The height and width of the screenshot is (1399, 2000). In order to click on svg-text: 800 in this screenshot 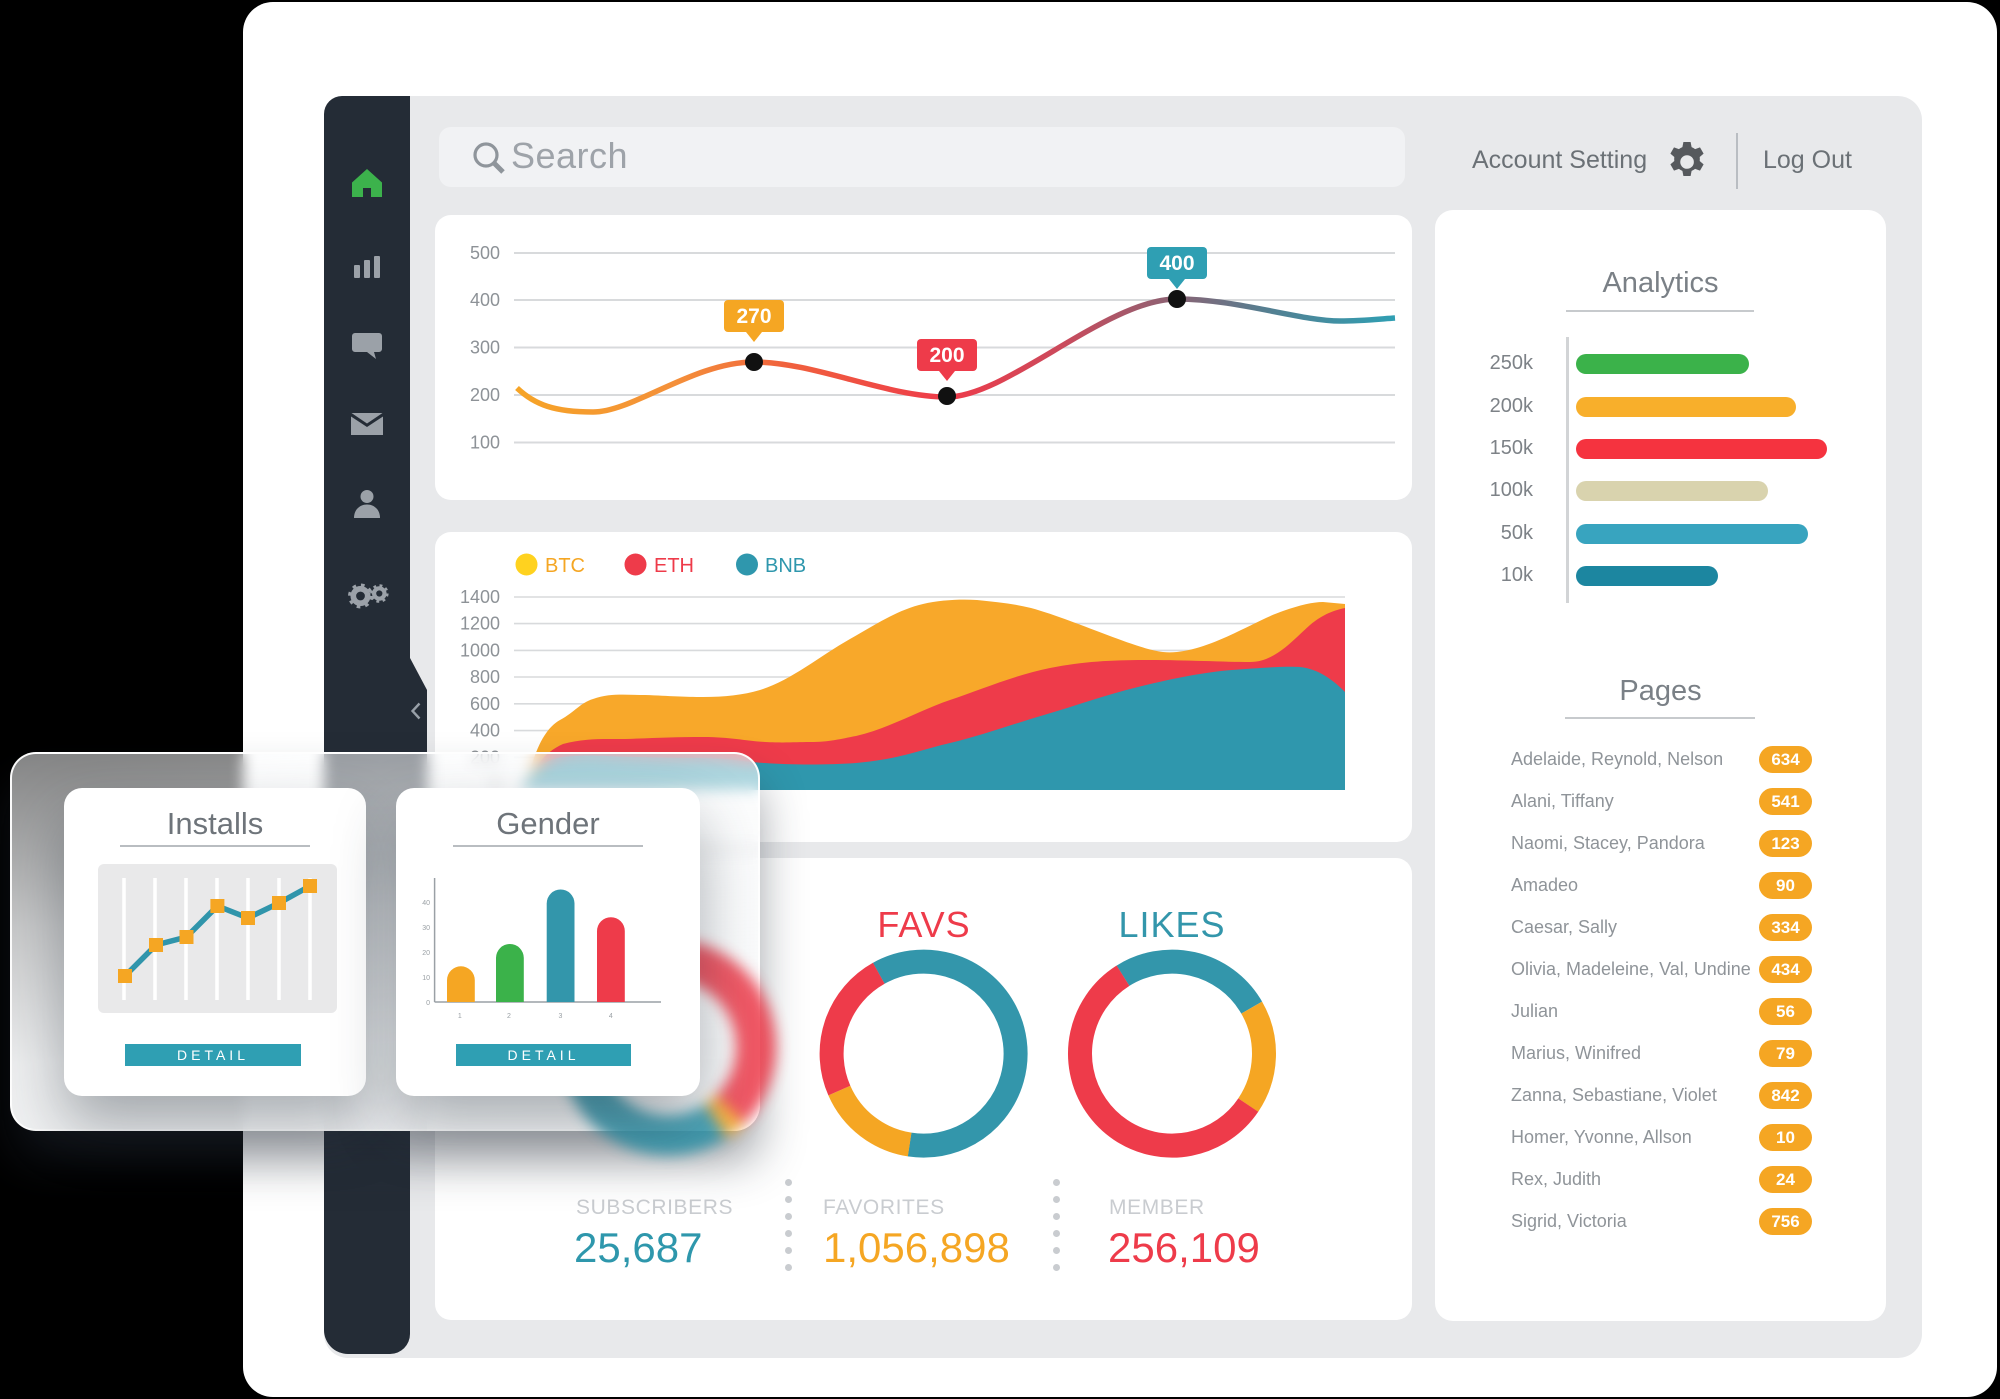, I will do `click(485, 677)`.